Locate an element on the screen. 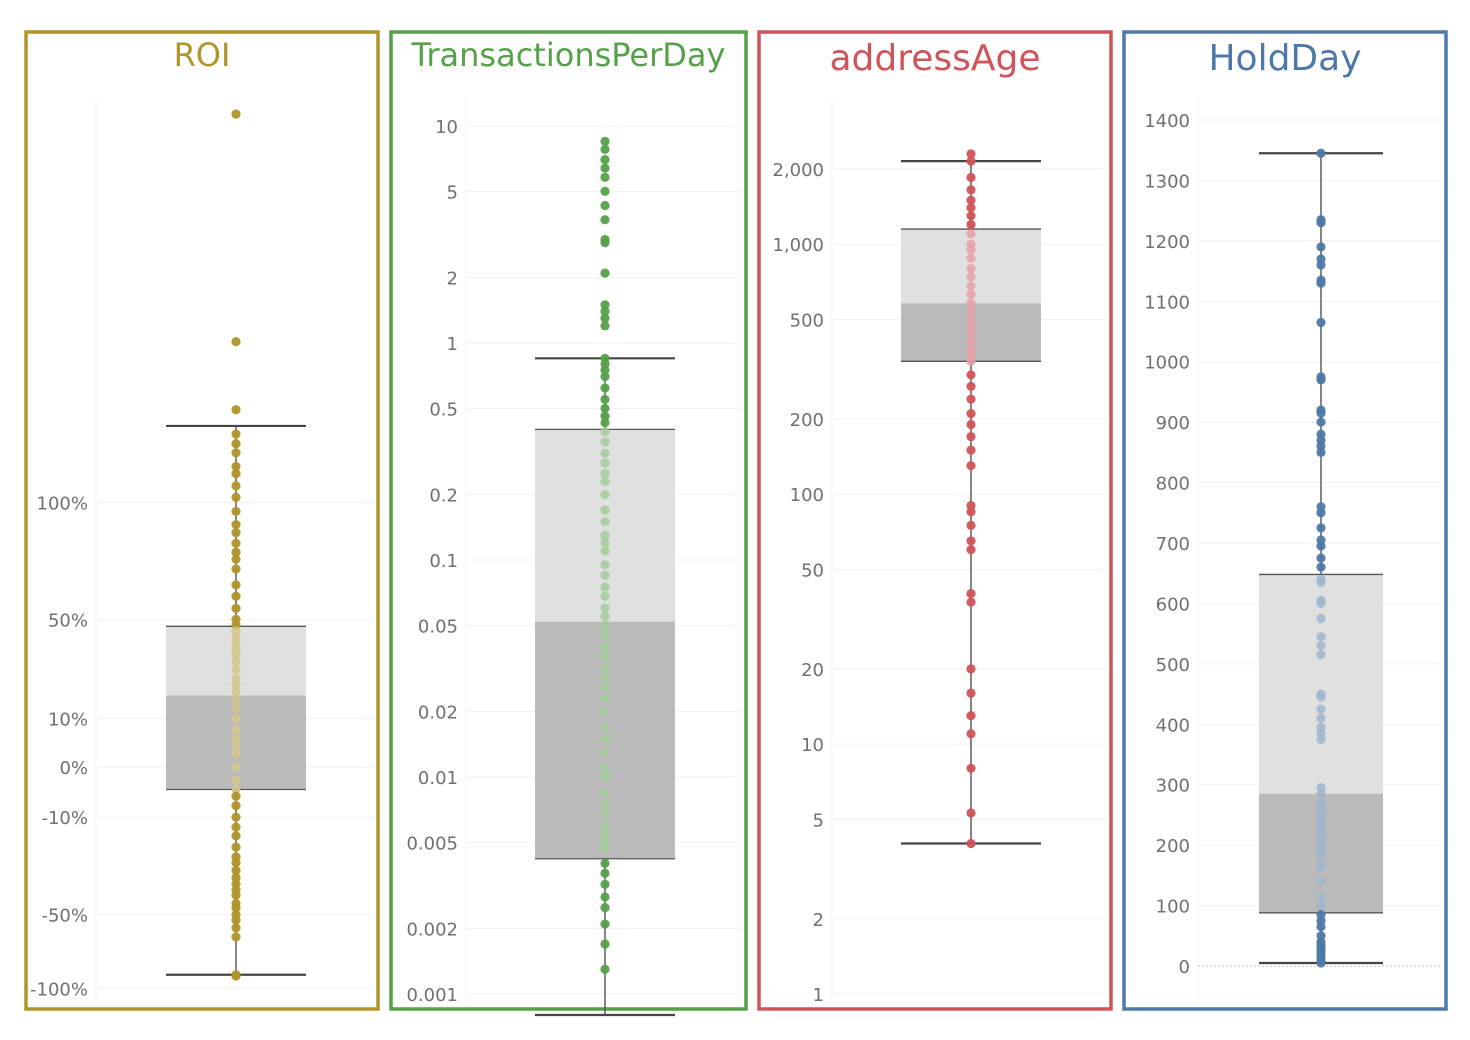  tick-label: 1200 is located at coordinates (1167, 242).